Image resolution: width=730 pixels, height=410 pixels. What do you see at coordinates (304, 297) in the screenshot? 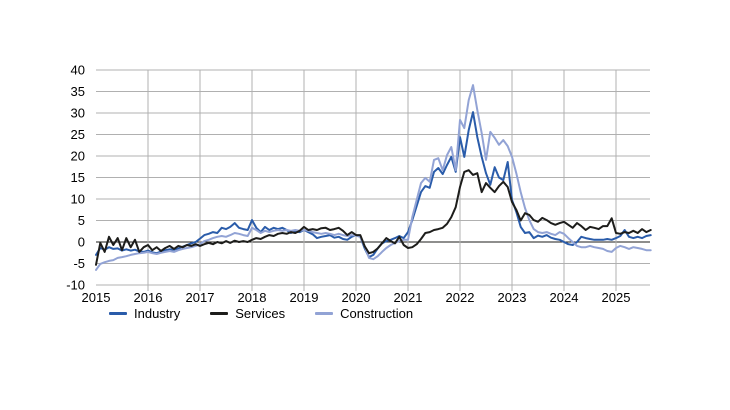
I see `svg-text: 2019` at bounding box center [304, 297].